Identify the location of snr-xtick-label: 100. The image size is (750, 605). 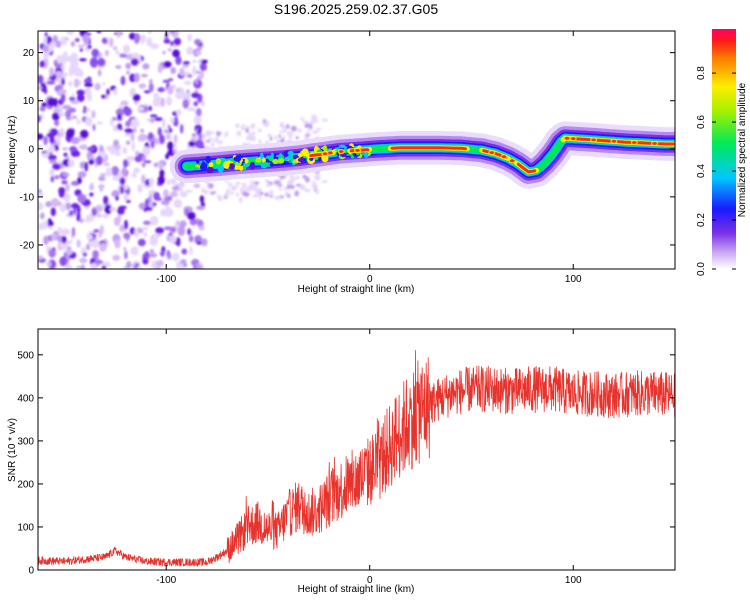
(573, 580).